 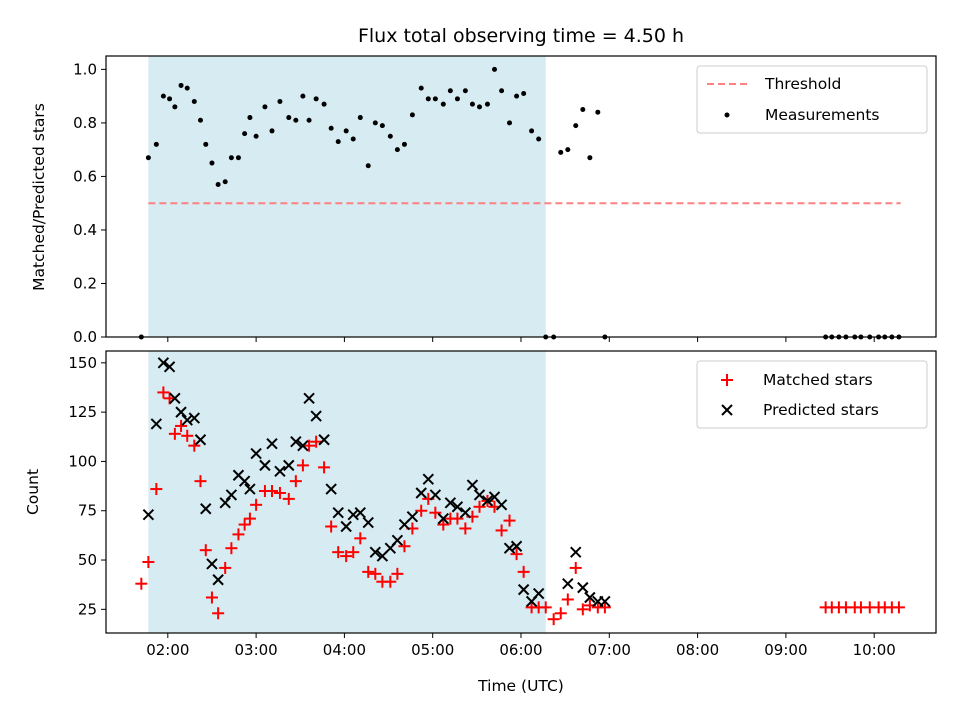 What do you see at coordinates (87, 486) in the screenshot?
I see `bottom-y-ticks: 25 50 75 100 125 150` at bounding box center [87, 486].